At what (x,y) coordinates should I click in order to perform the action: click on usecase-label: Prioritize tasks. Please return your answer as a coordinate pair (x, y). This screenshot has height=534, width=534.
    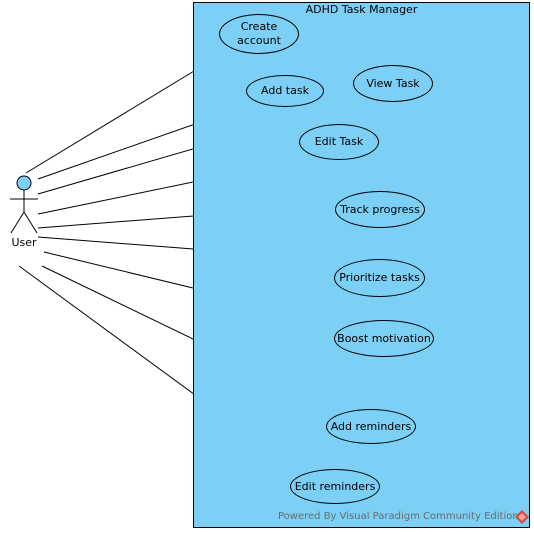
    Looking at the image, I should click on (379, 277).